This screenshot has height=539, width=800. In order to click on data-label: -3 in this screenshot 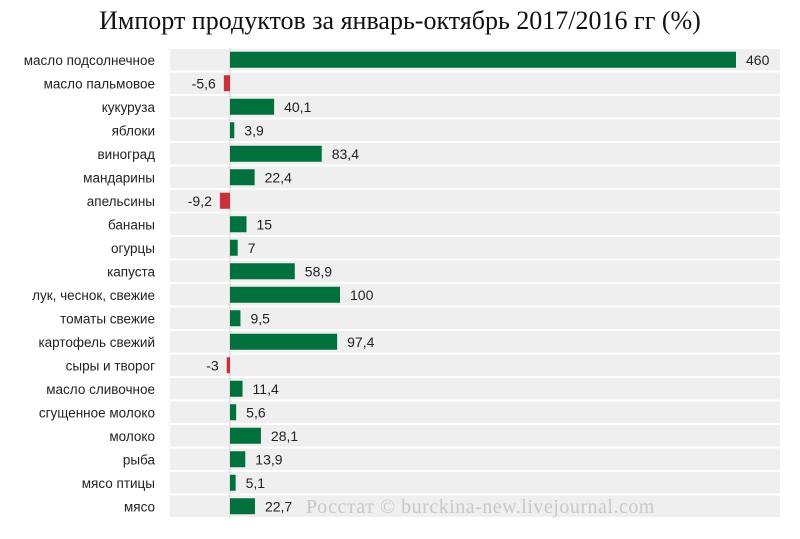, I will do `click(212, 365)`.